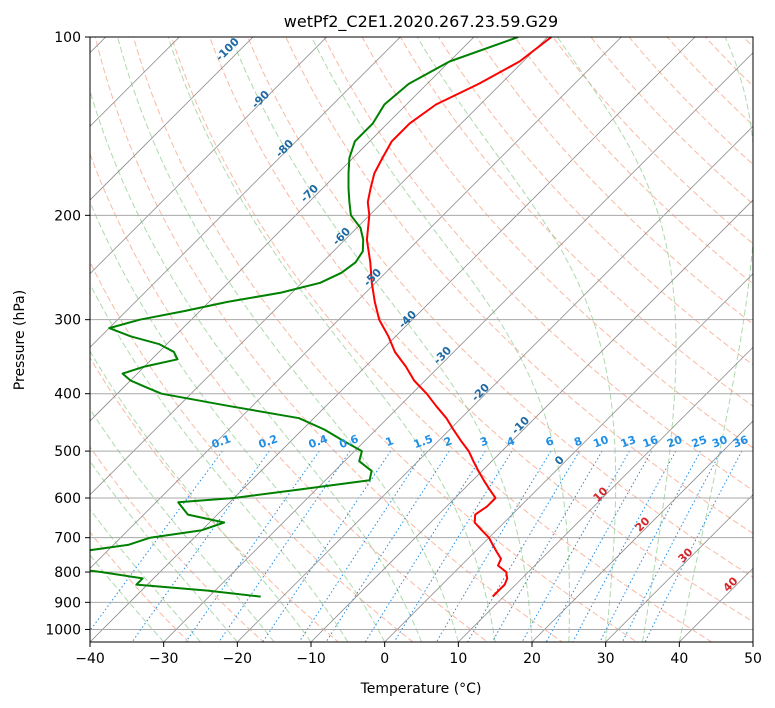  I want to click on y-tick-label: 300, so click(67, 321).